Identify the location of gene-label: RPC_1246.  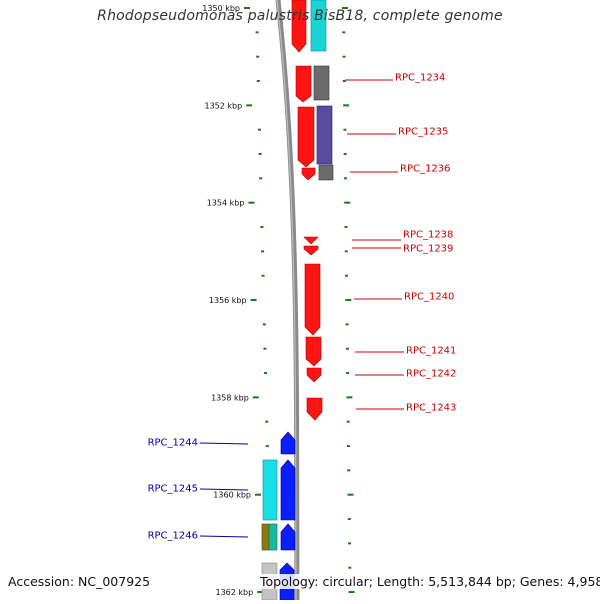
(173, 536).